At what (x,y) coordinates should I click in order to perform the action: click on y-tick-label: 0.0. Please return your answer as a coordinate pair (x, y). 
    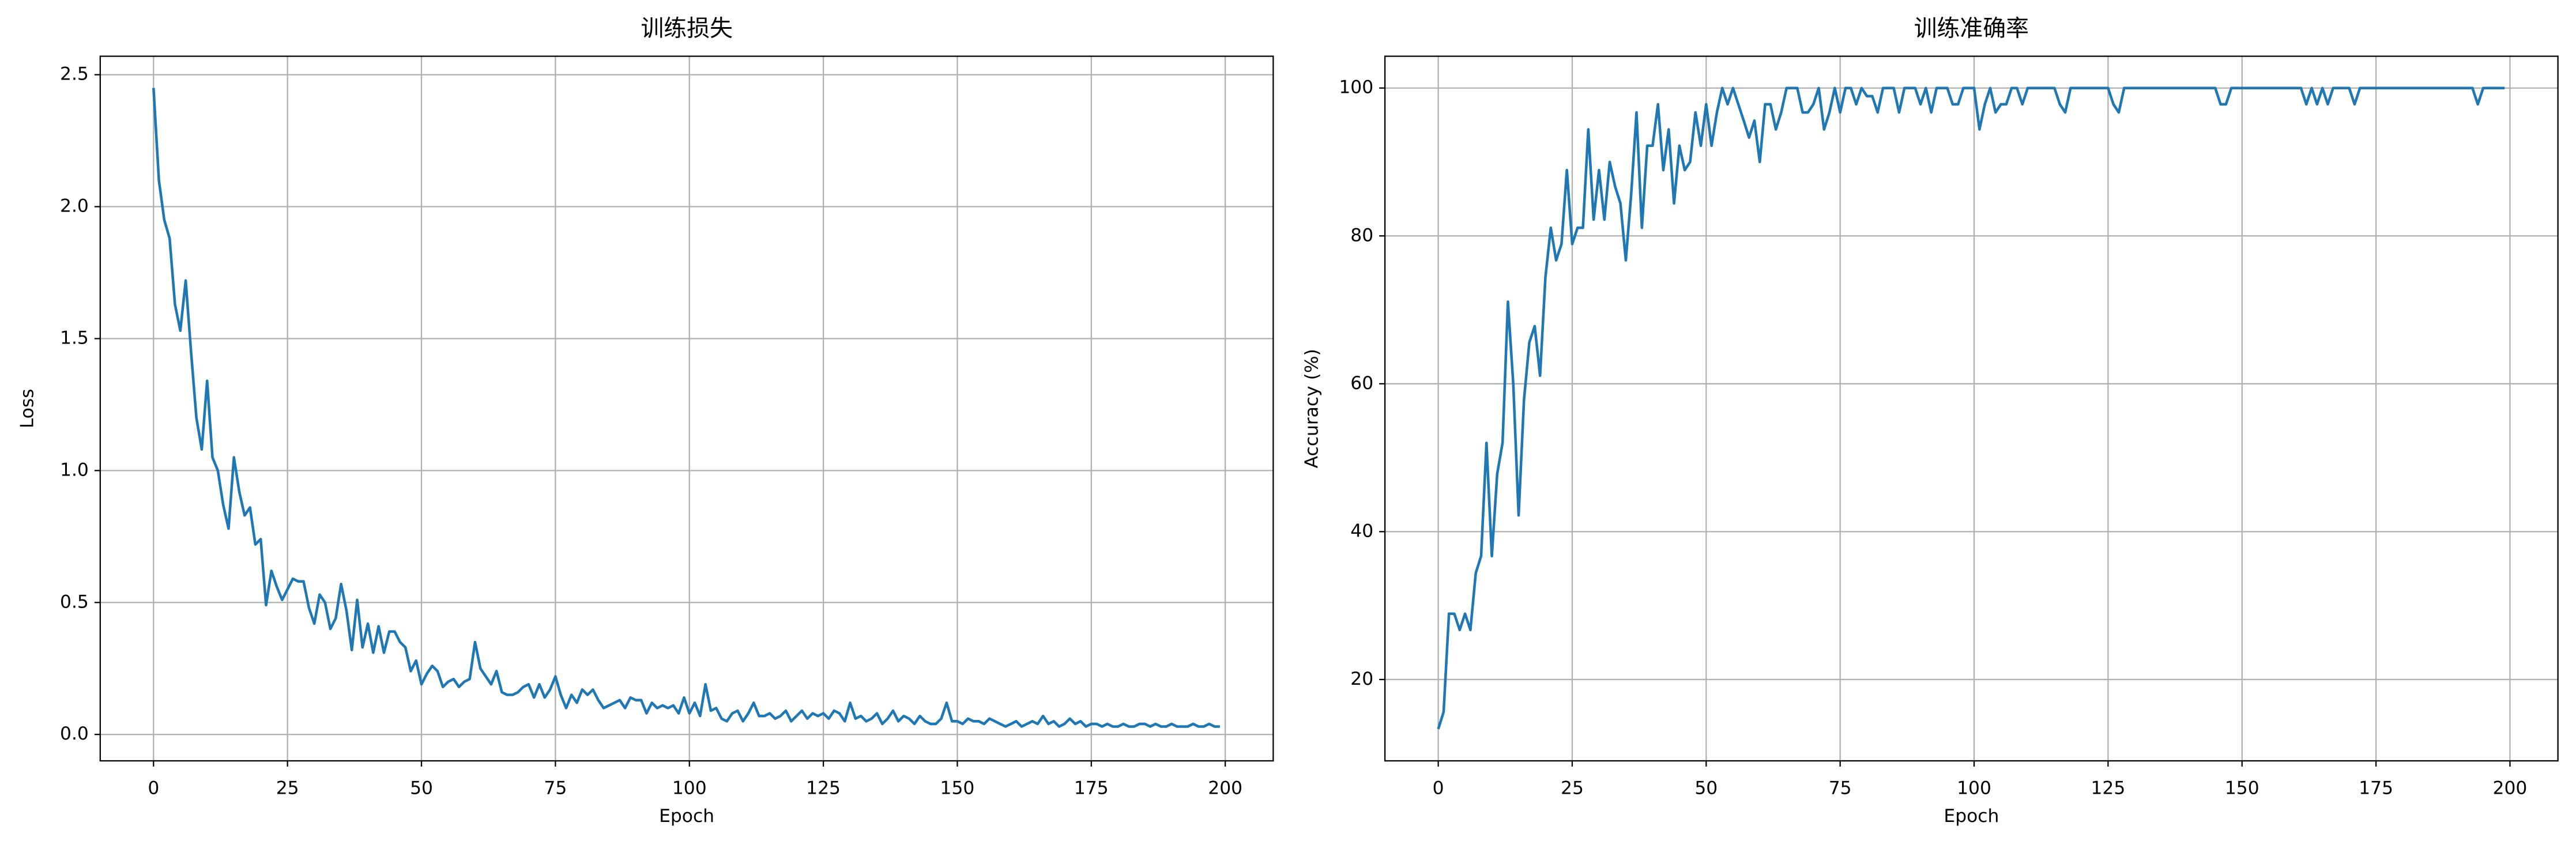
    Looking at the image, I should click on (74, 734).